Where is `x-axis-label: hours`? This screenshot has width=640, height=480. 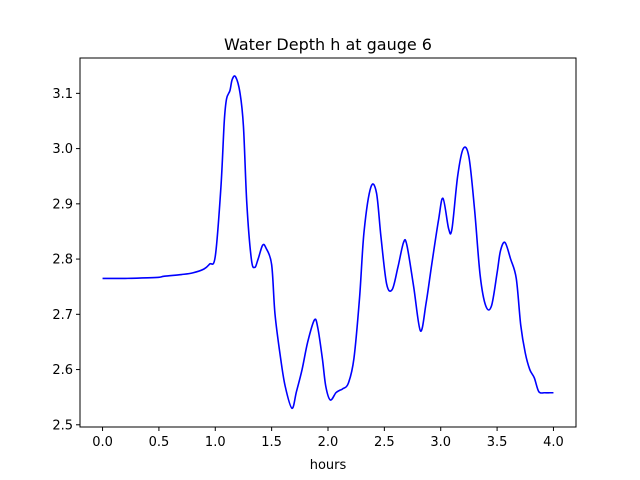 x-axis-label: hours is located at coordinates (328, 465).